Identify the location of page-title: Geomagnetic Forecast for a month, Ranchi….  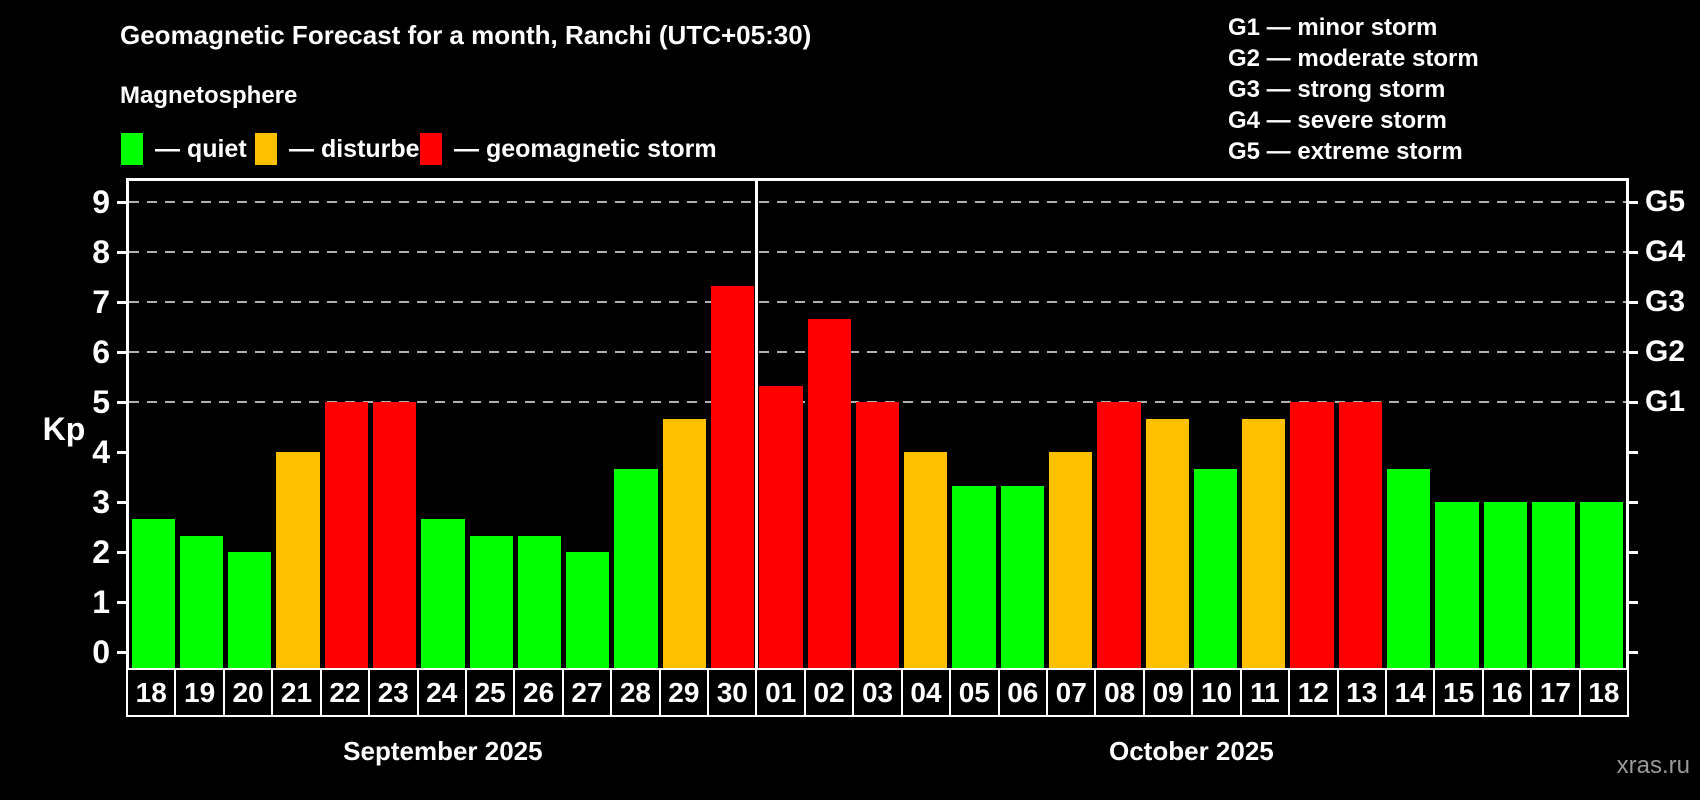
(466, 35).